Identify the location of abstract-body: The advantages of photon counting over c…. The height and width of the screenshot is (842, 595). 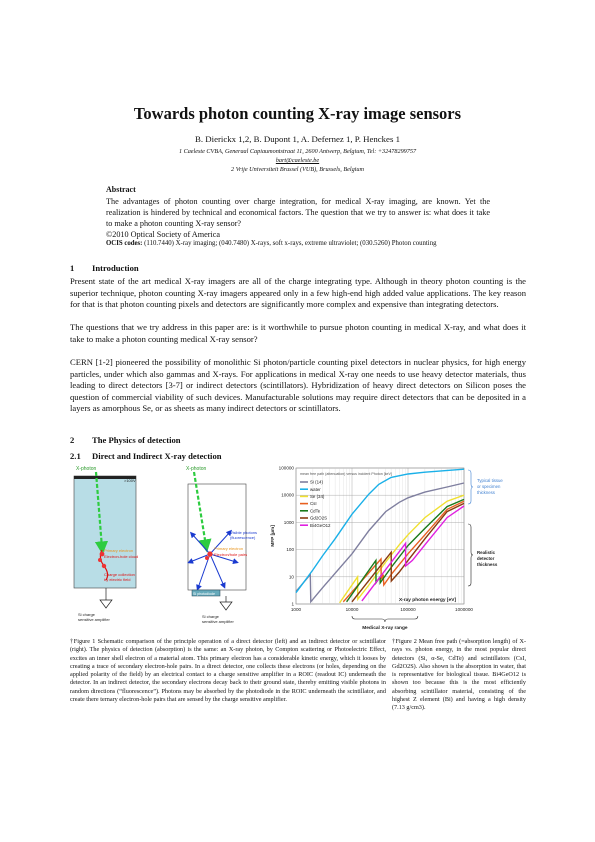
(298, 212).